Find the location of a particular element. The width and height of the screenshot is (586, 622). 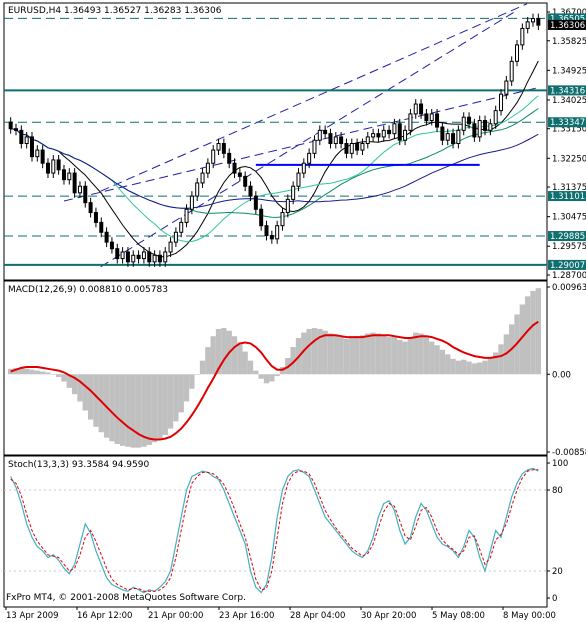

price-tag-label: 1.31101 is located at coordinates (567, 197).